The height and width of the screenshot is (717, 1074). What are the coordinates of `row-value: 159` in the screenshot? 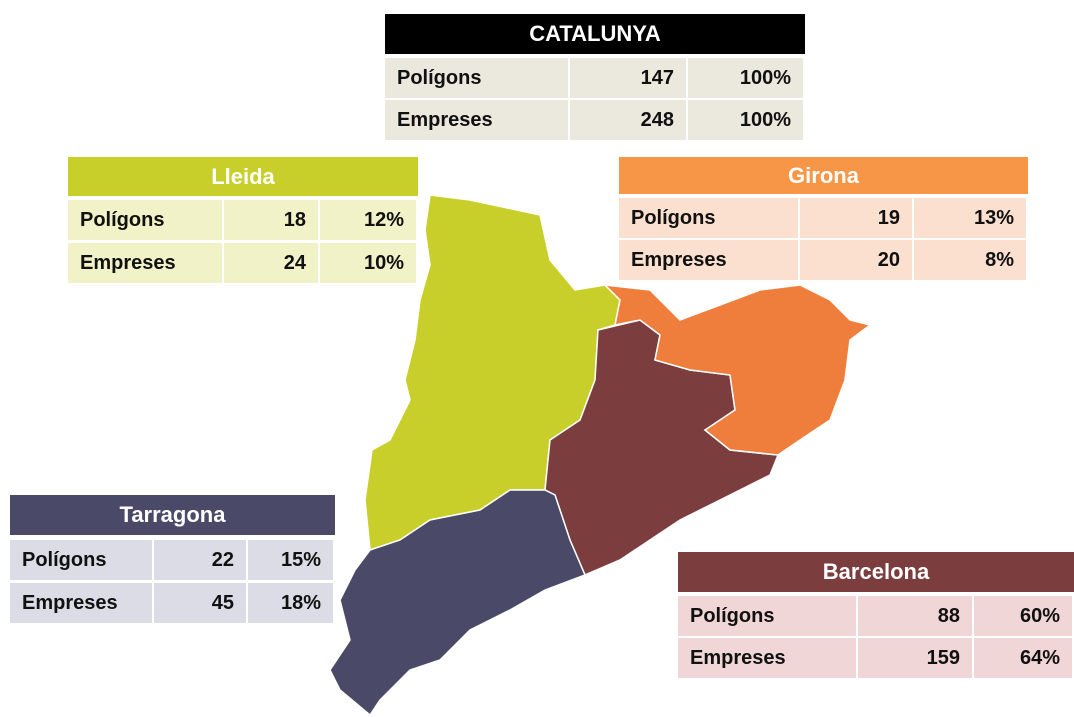 It's located at (915, 658).